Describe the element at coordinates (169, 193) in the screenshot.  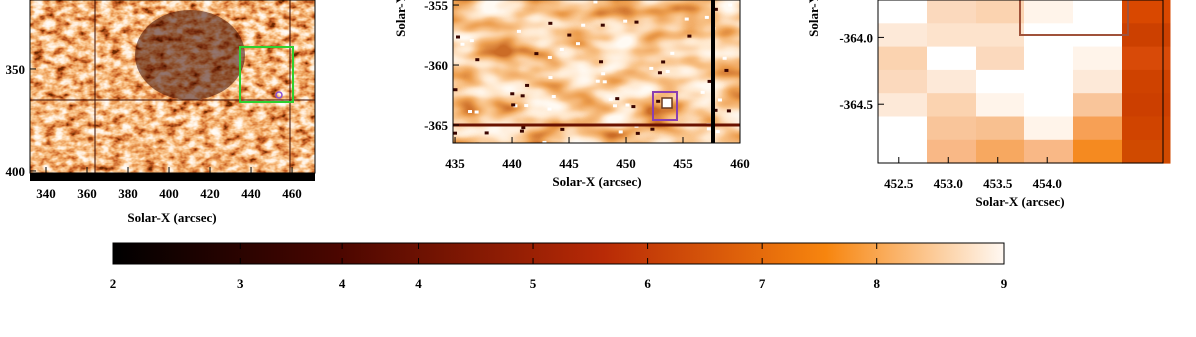
I see `x-tick-label: 400` at that location.